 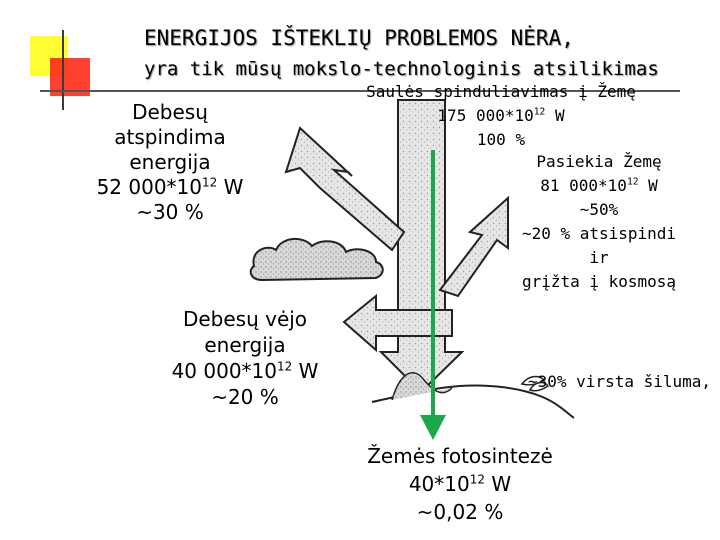 What do you see at coordinates (245, 371) in the screenshot?
I see `wind-energy-value: 40 000*1012 W` at bounding box center [245, 371].